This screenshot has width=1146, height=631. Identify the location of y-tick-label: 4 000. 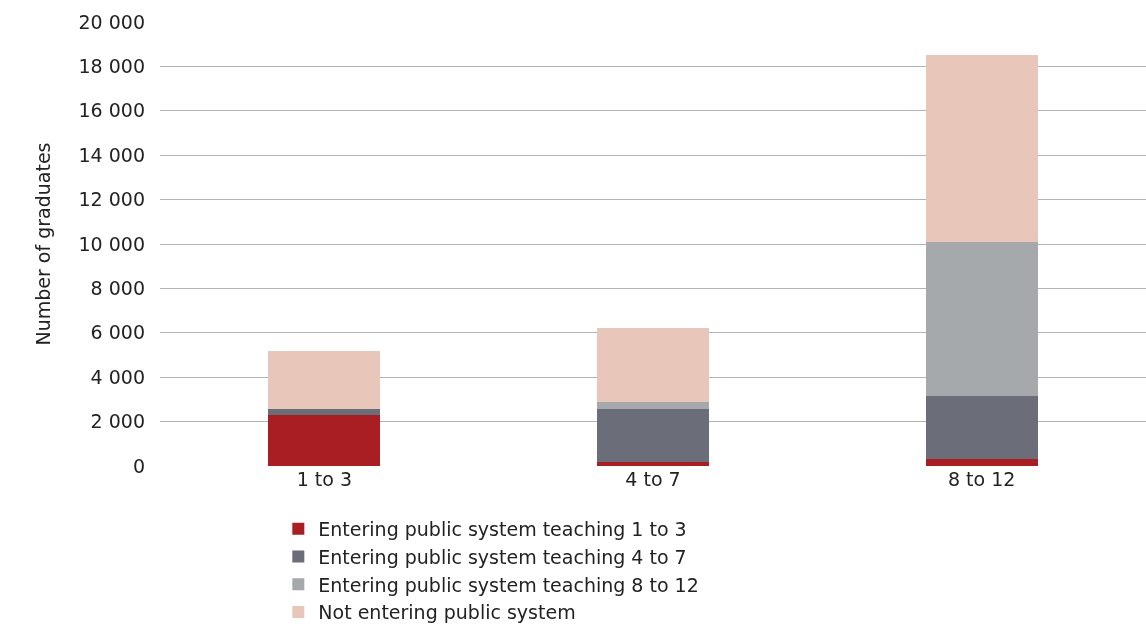
(117, 376).